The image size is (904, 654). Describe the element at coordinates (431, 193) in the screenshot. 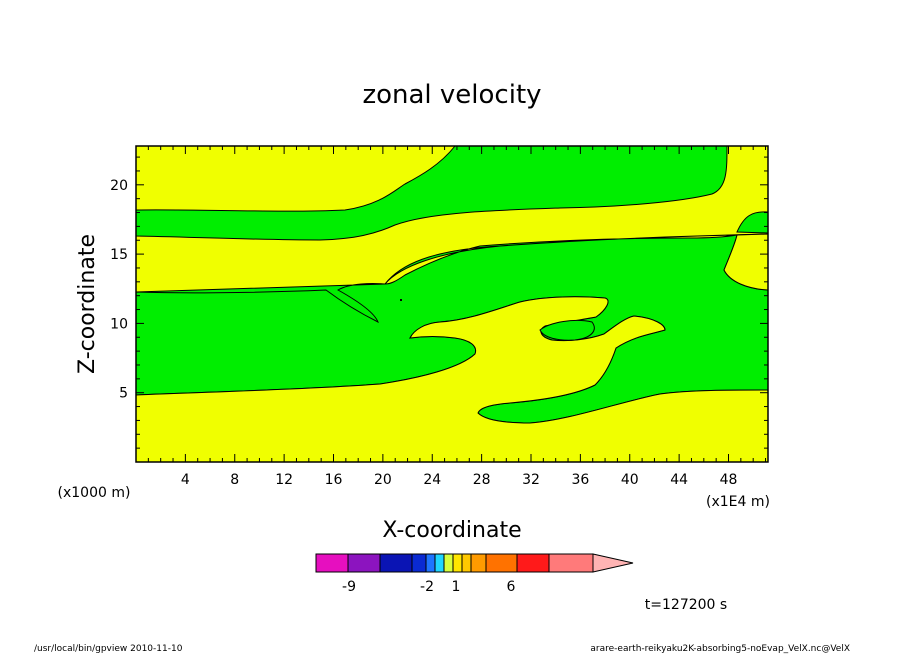

I see `negative-region-upper-band` at that location.